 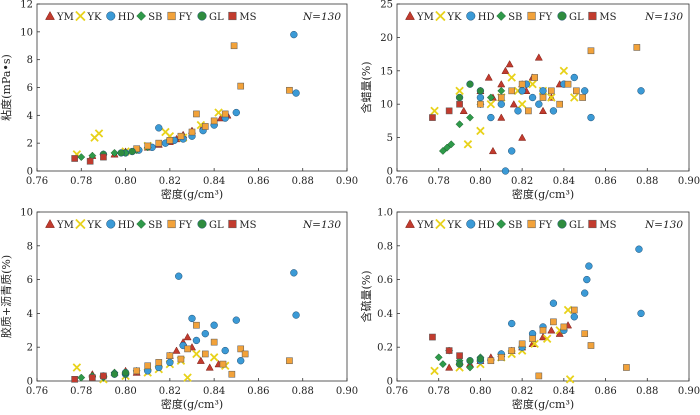 I want to click on legend-marker-yk, so click(x=440, y=224).